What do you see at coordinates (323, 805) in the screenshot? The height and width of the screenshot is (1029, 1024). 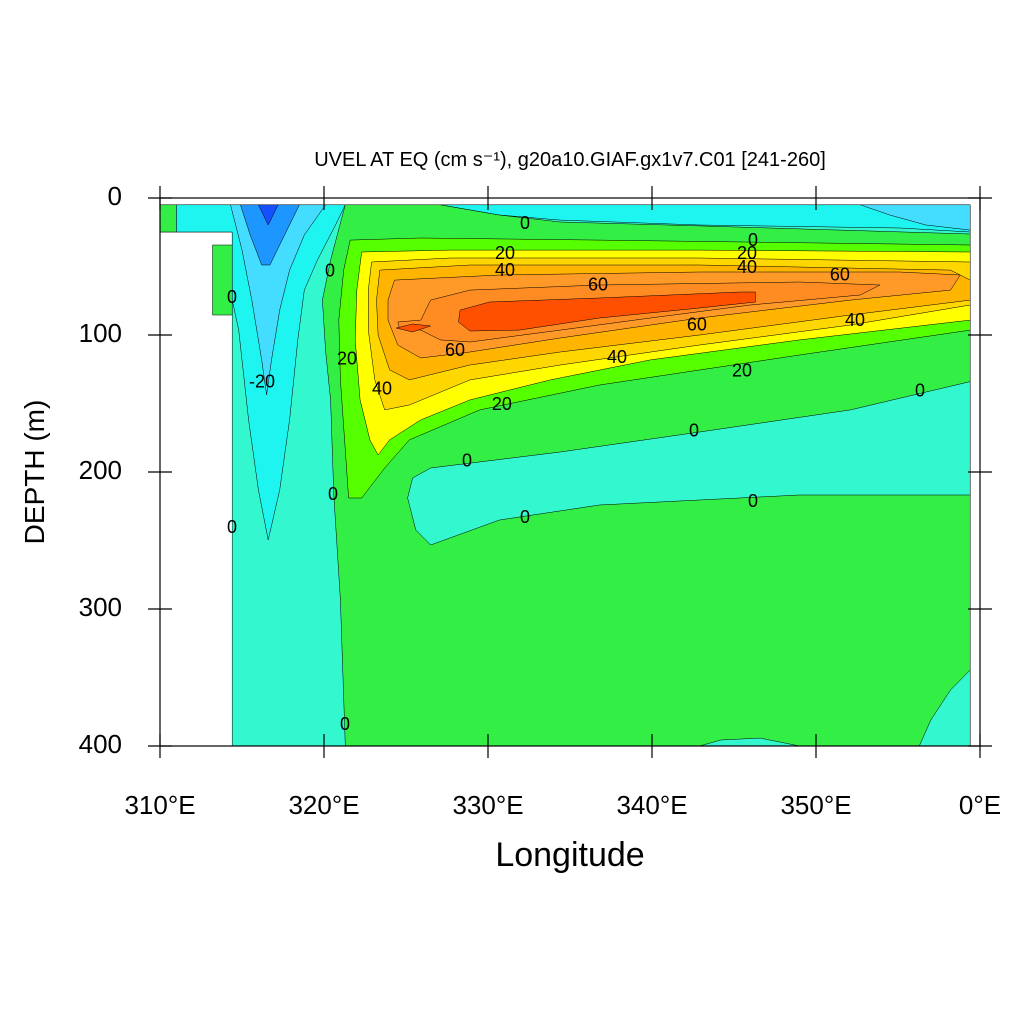 I see `x-tick-label: 320°E` at bounding box center [323, 805].